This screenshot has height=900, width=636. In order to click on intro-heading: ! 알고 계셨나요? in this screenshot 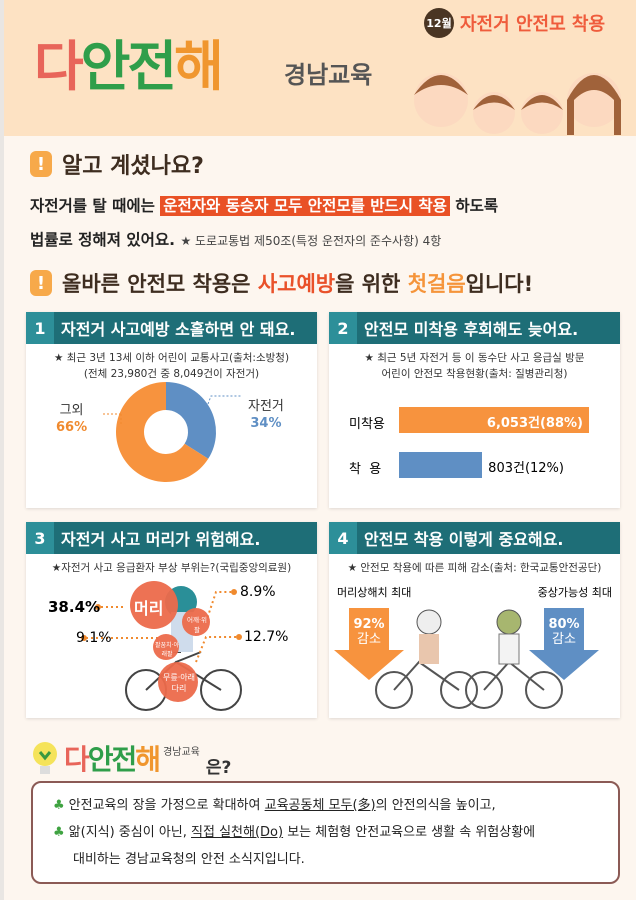, I will do `click(117, 164)`.